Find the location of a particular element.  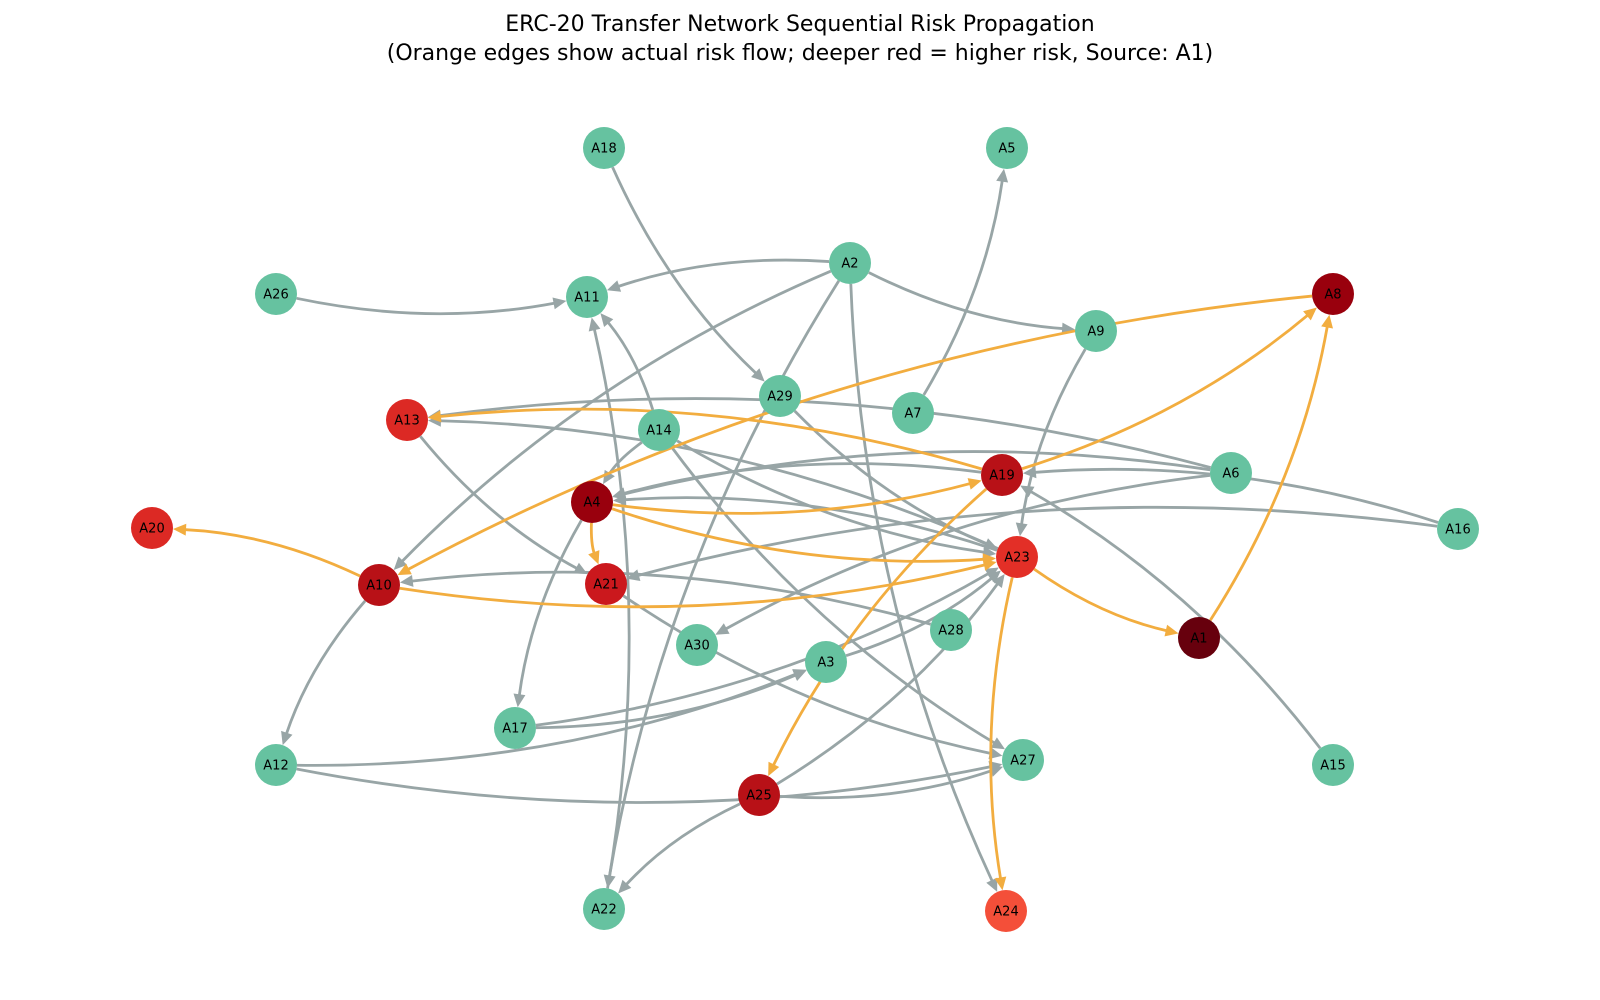

edge-A7-A5 is located at coordinates (963, 287).